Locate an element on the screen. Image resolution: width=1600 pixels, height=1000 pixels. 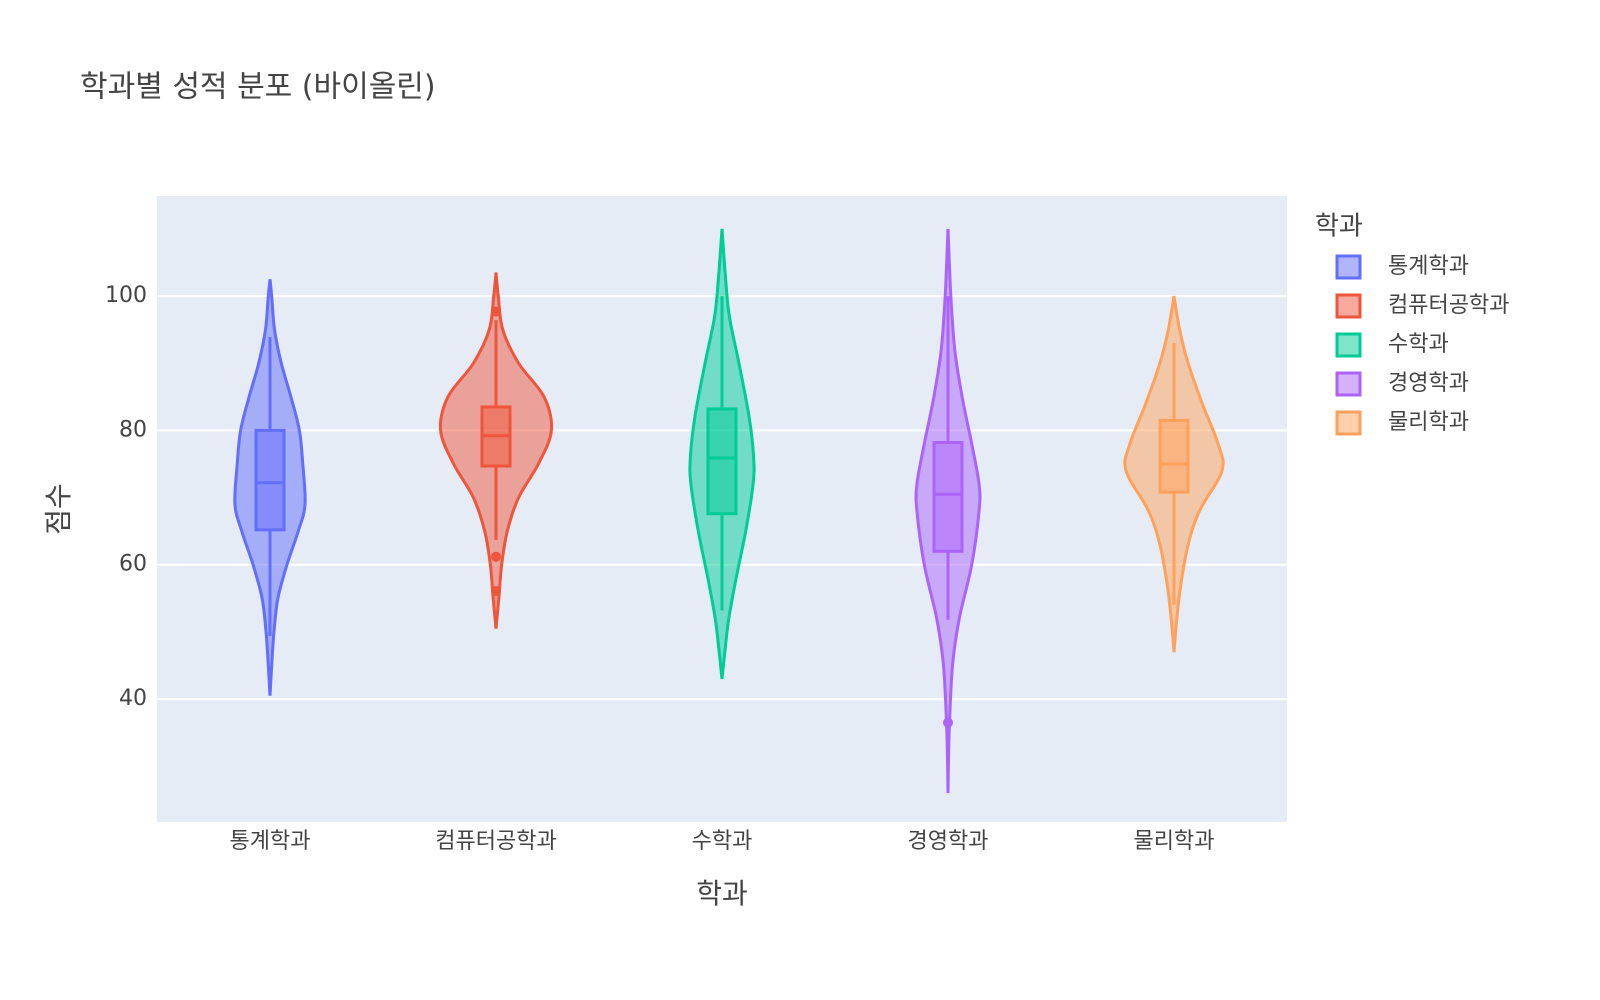
y-tick-label: 100 is located at coordinates (126, 295).